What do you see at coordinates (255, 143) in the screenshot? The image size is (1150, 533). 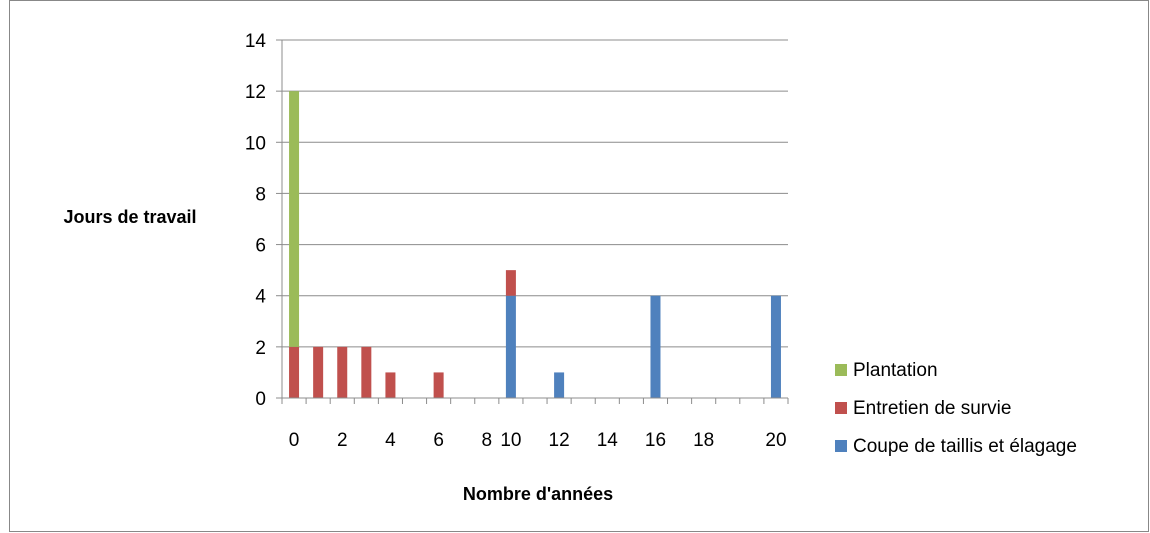 I see `y-tick-label: 10` at bounding box center [255, 143].